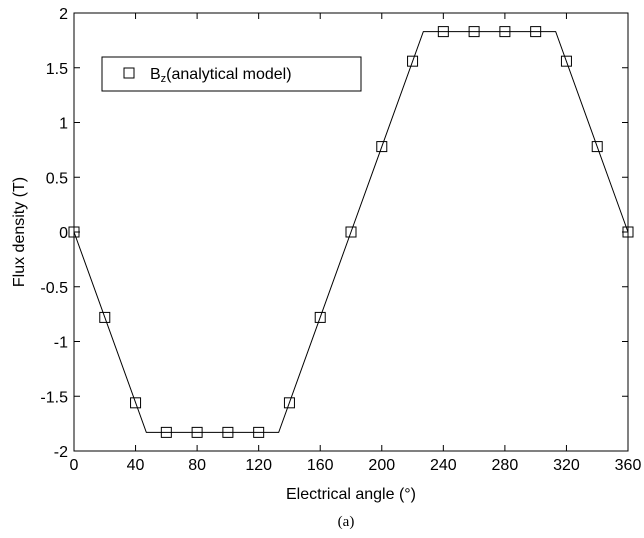 Image resolution: width=644 pixels, height=538 pixels. What do you see at coordinates (61, 343) in the screenshot?
I see `y-tick-label: -1` at bounding box center [61, 343].